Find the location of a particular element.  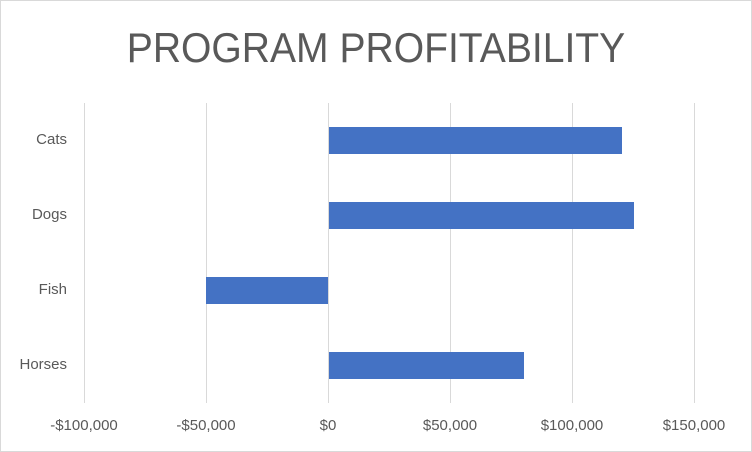

x-tick-label: $100,000 is located at coordinates (572, 425).